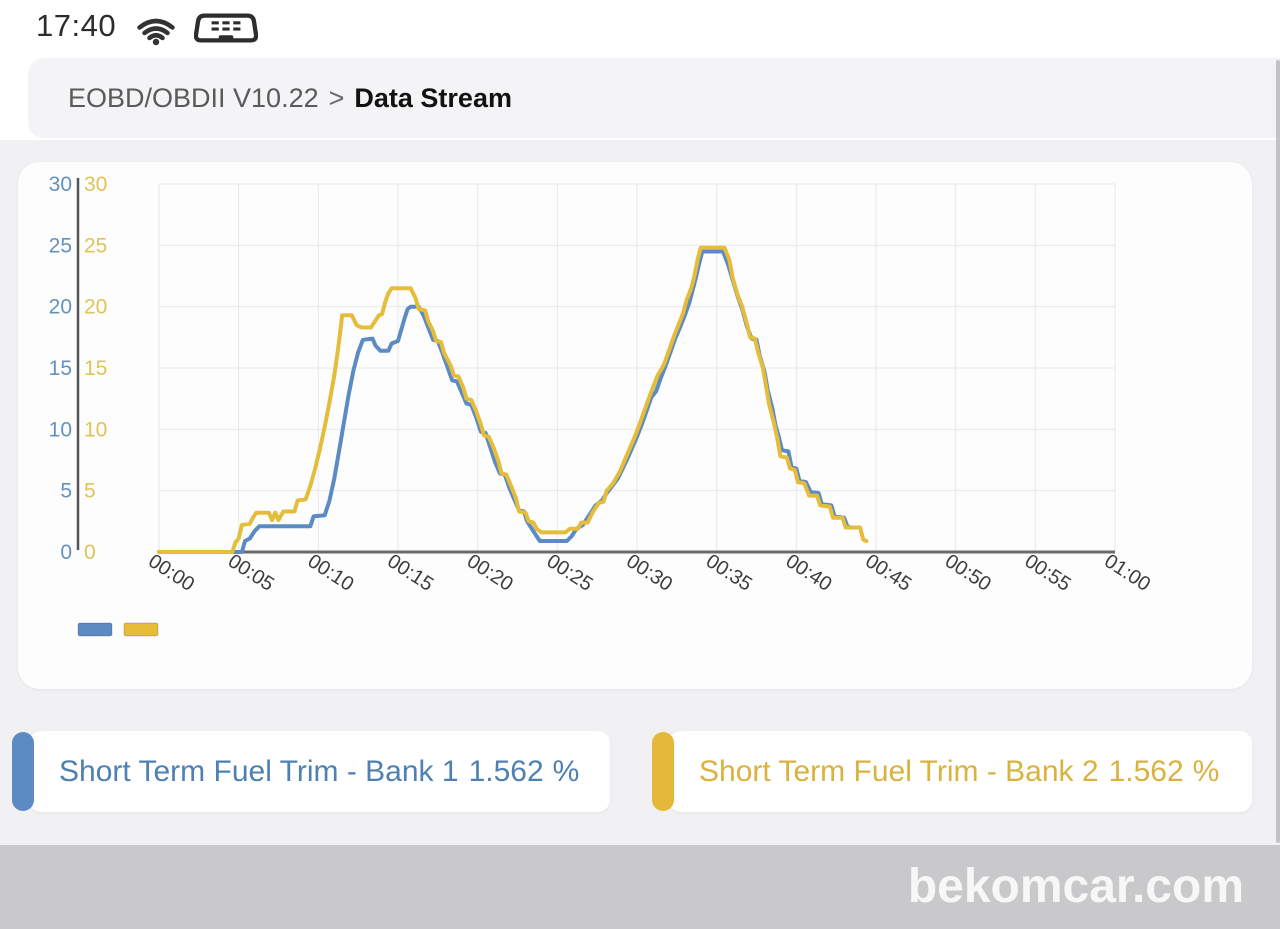 The image size is (1280, 929). What do you see at coordinates (640, 887) in the screenshot?
I see `bottom-strip: bekomcar.com` at bounding box center [640, 887].